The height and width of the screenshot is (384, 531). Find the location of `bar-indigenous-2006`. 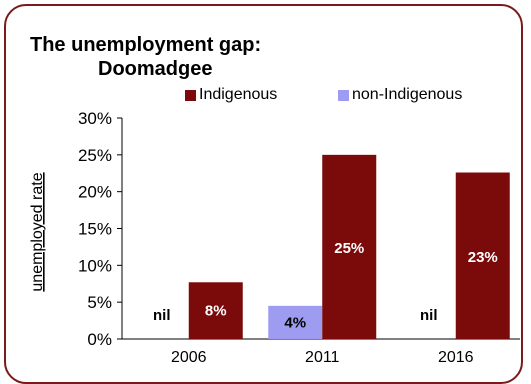

bar-indigenous-2006 is located at coordinates (215, 310).